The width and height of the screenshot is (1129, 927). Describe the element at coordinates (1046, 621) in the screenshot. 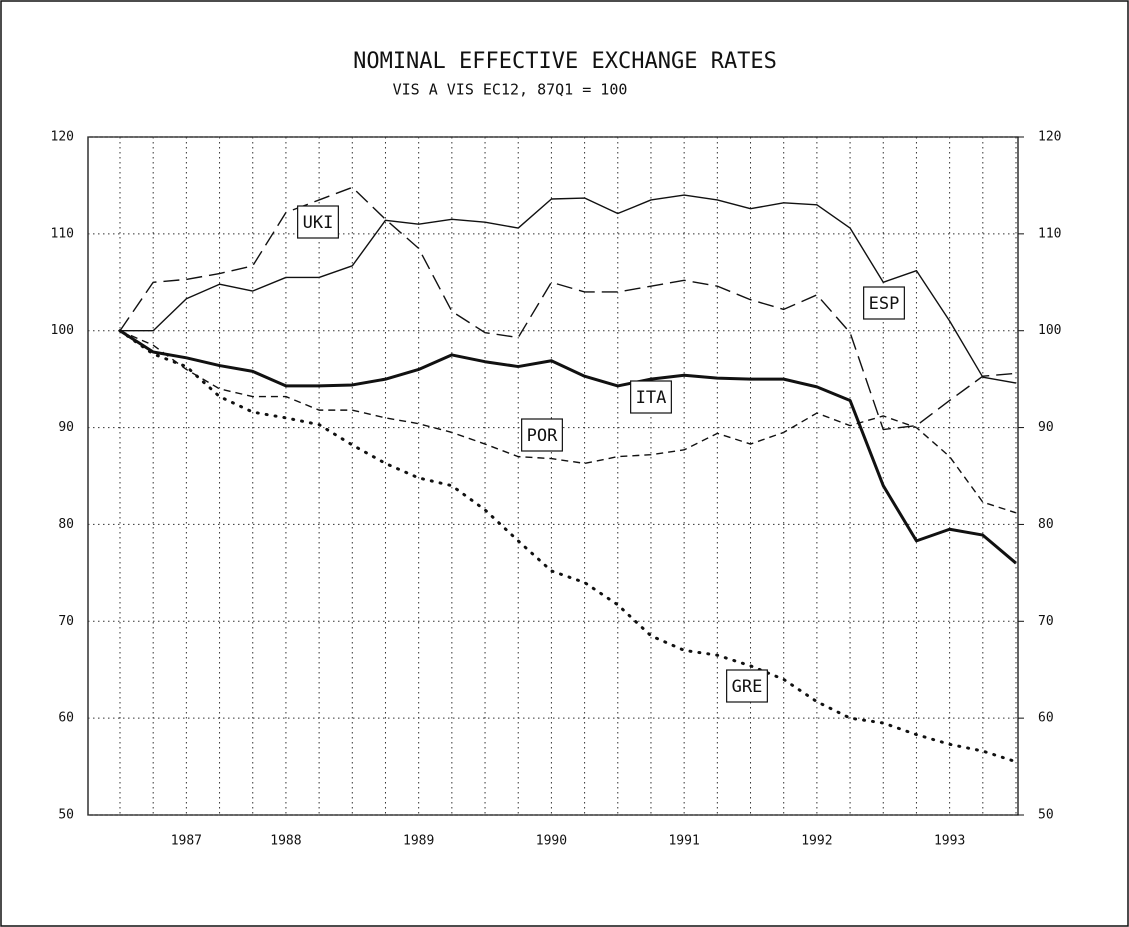

I see `y2-tick-label: 70` at that location.